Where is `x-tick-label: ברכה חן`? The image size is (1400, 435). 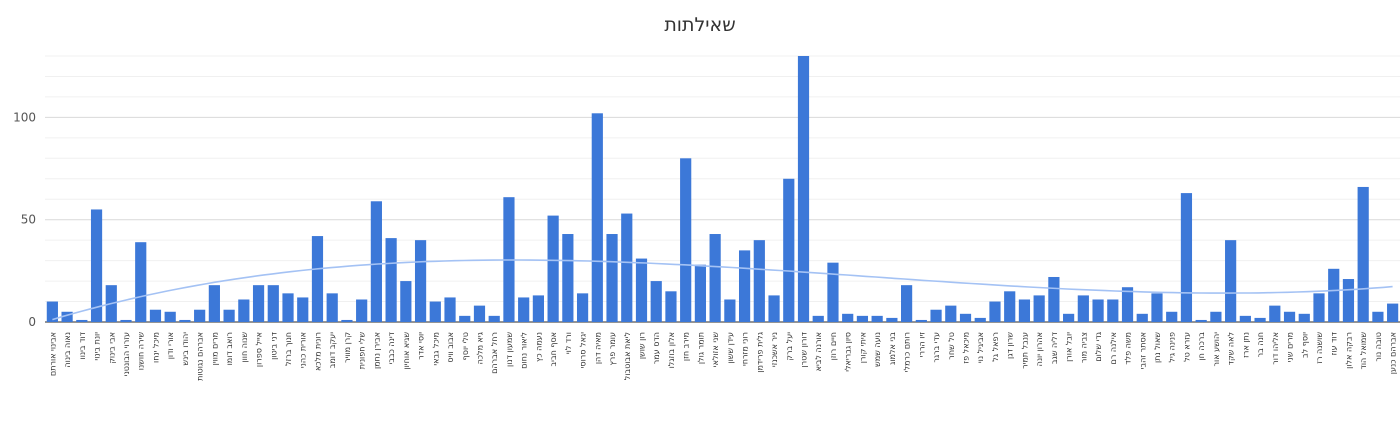 x-tick-label: ברכה חן is located at coordinates (1201, 346).